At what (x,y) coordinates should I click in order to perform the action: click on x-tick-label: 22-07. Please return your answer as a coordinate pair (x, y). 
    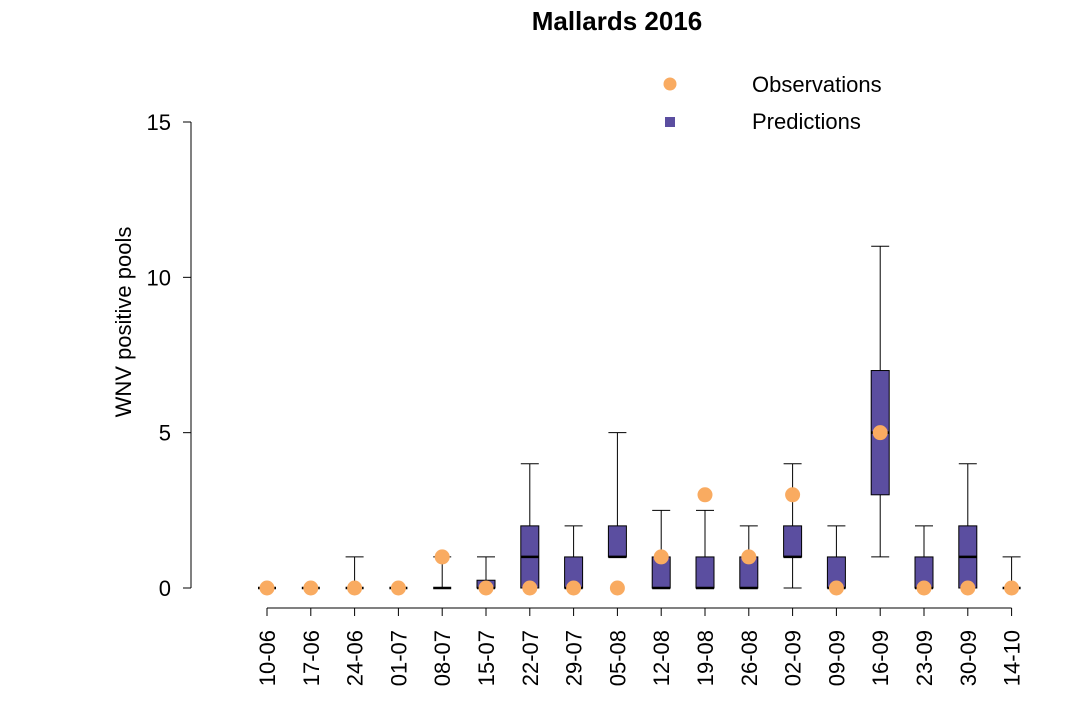
    Looking at the image, I should click on (530, 658).